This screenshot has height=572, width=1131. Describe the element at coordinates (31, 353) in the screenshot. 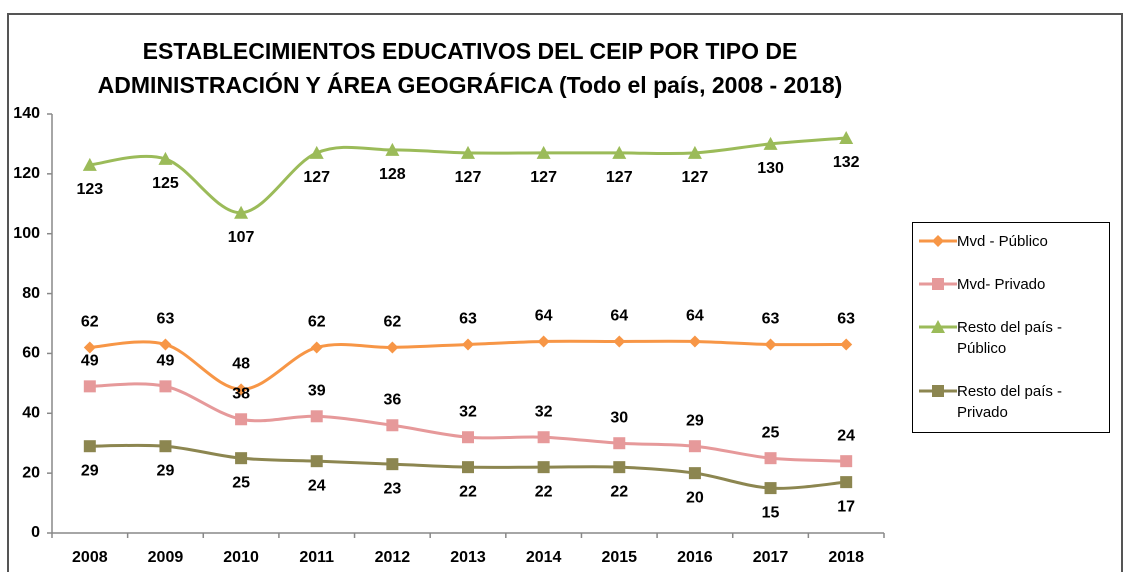

I see `y-tick-label: 60` at that location.